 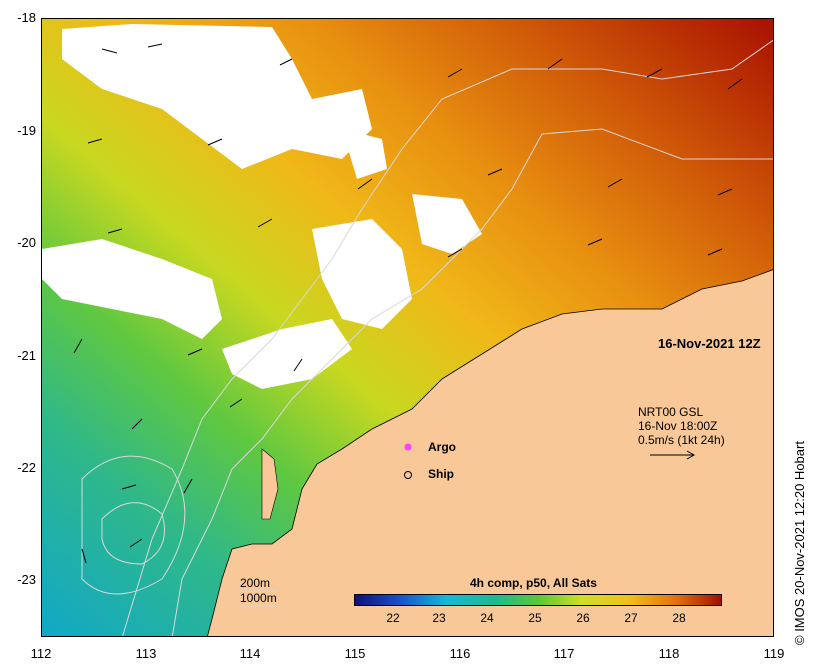 I want to click on lon-label: 117, so click(x=564, y=653).